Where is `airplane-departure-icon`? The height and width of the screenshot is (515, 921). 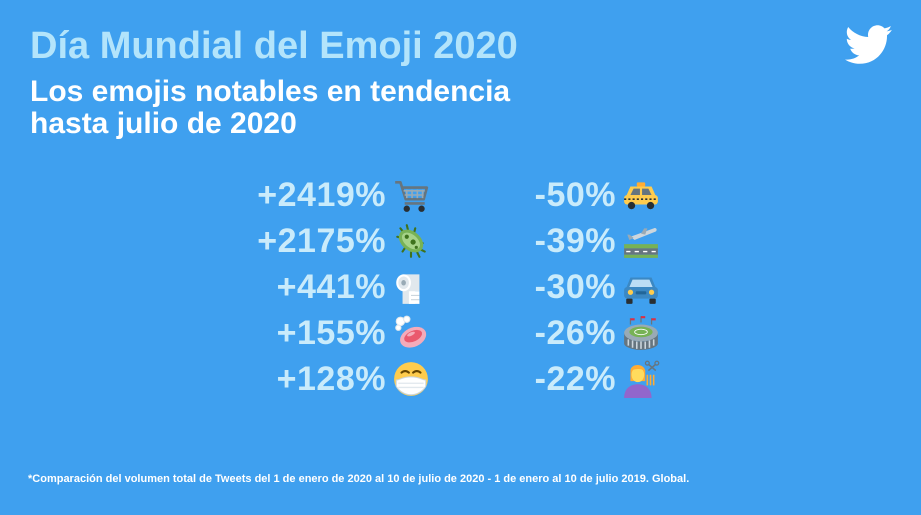
airplane-departure-icon is located at coordinates (641, 241).